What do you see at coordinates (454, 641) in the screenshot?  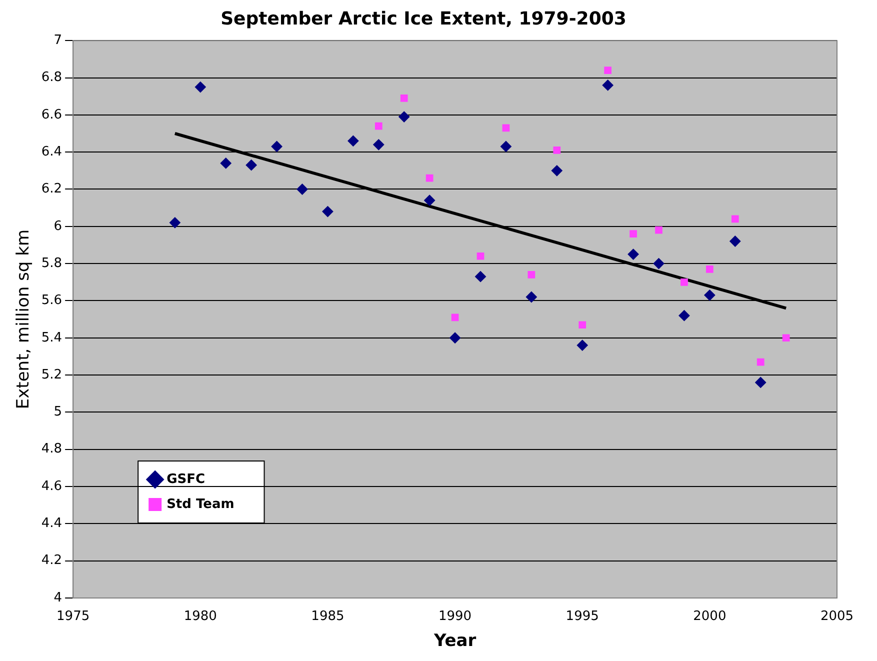 I see `x-axis-title: Year` at bounding box center [454, 641].